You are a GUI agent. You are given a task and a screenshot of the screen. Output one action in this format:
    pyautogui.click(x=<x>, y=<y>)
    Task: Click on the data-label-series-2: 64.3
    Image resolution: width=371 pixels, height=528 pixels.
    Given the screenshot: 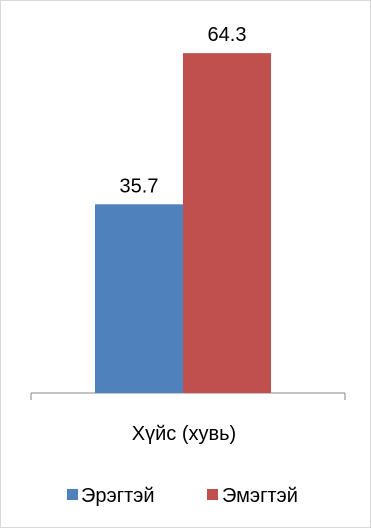 What is the action you would take?
    pyautogui.click(x=227, y=35)
    